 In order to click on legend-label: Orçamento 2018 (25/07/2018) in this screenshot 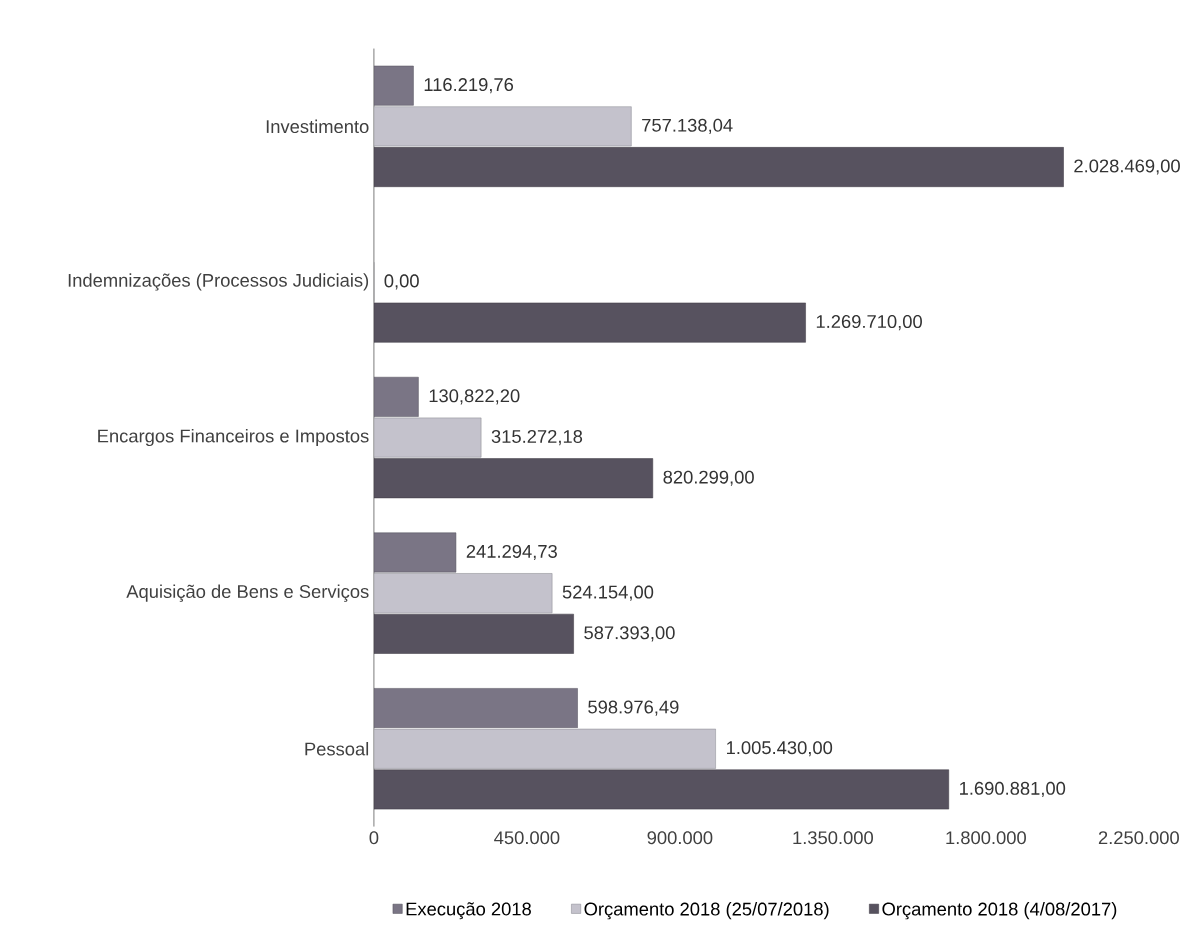, I will do `click(706, 911)`.